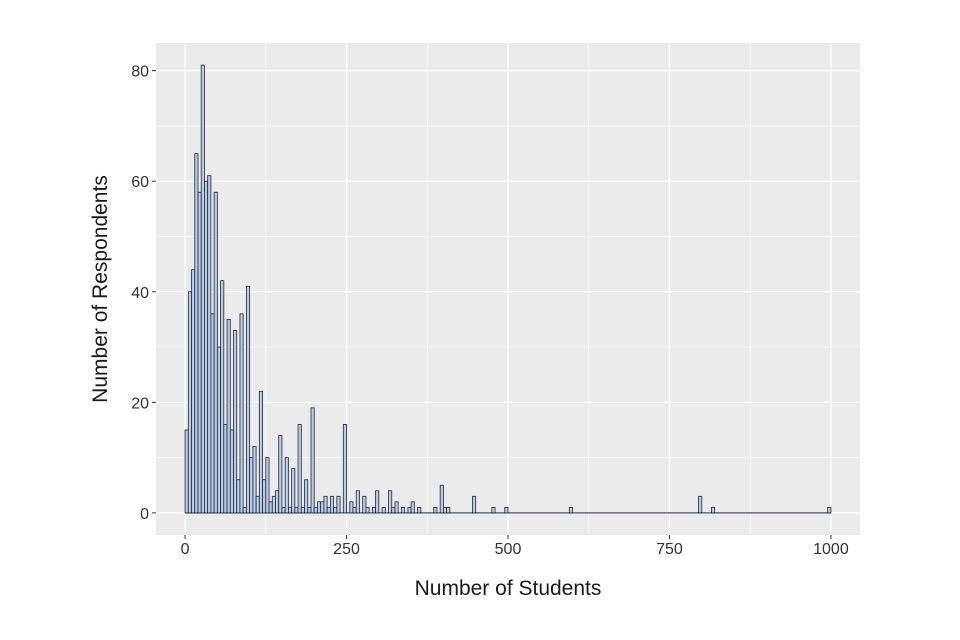 This screenshot has height=640, width=960. What do you see at coordinates (508, 588) in the screenshot?
I see `x-axis-title: Number of Students` at bounding box center [508, 588].